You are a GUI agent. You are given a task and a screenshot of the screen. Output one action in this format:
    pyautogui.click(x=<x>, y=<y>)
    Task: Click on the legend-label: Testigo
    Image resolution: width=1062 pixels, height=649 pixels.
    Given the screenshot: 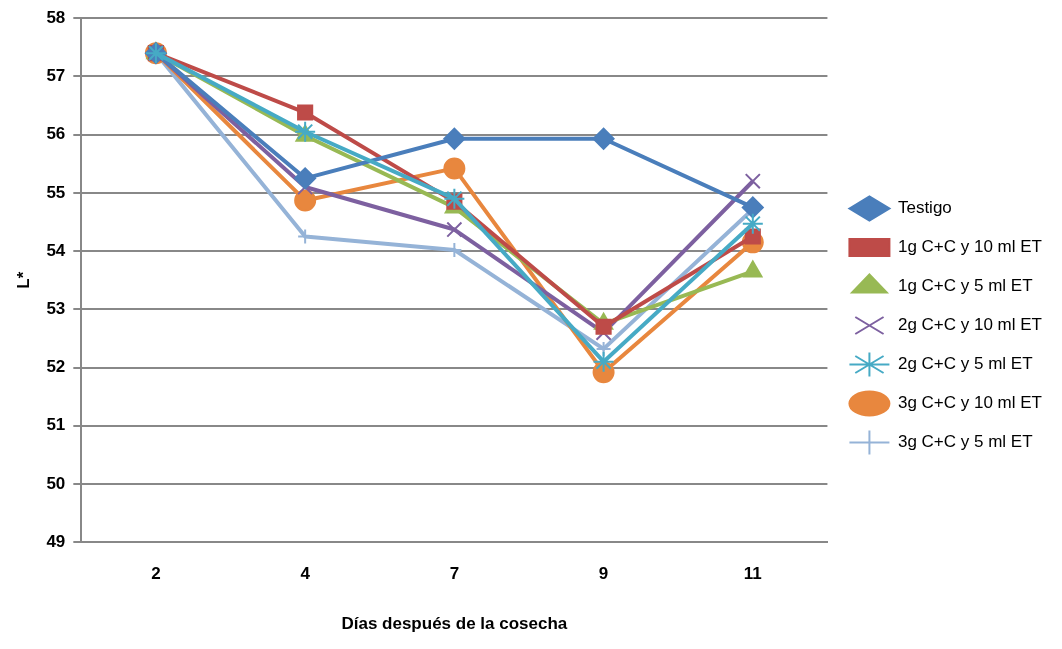 What is the action you would take?
    pyautogui.click(x=924, y=208)
    